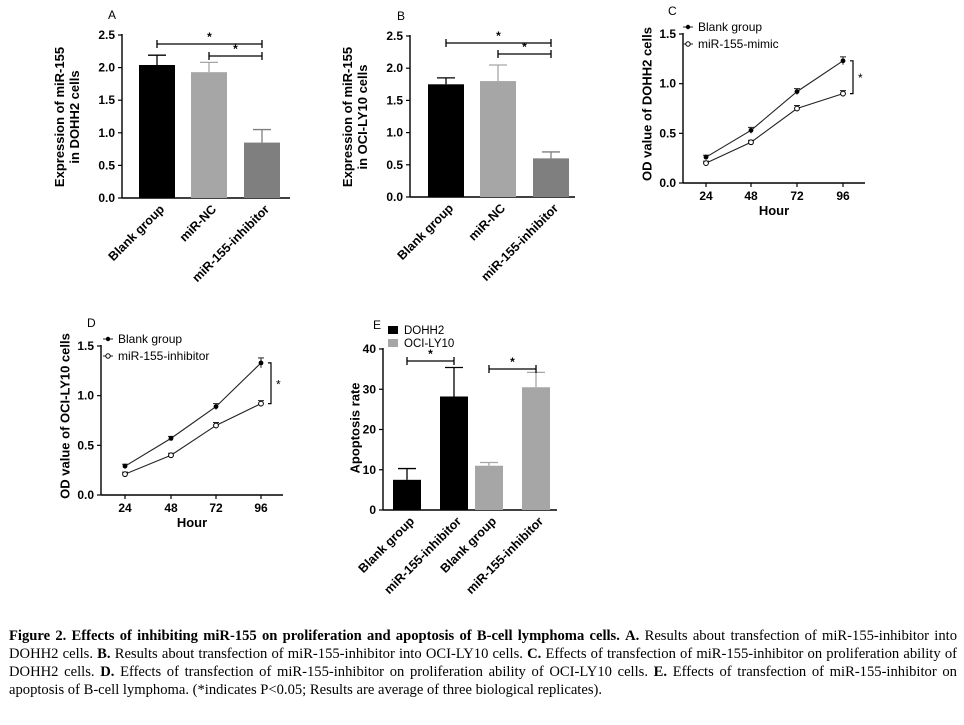 The width and height of the screenshot is (964, 725). What do you see at coordinates (278, 384) in the screenshot?
I see `panel-d-significance-label: *` at bounding box center [278, 384].